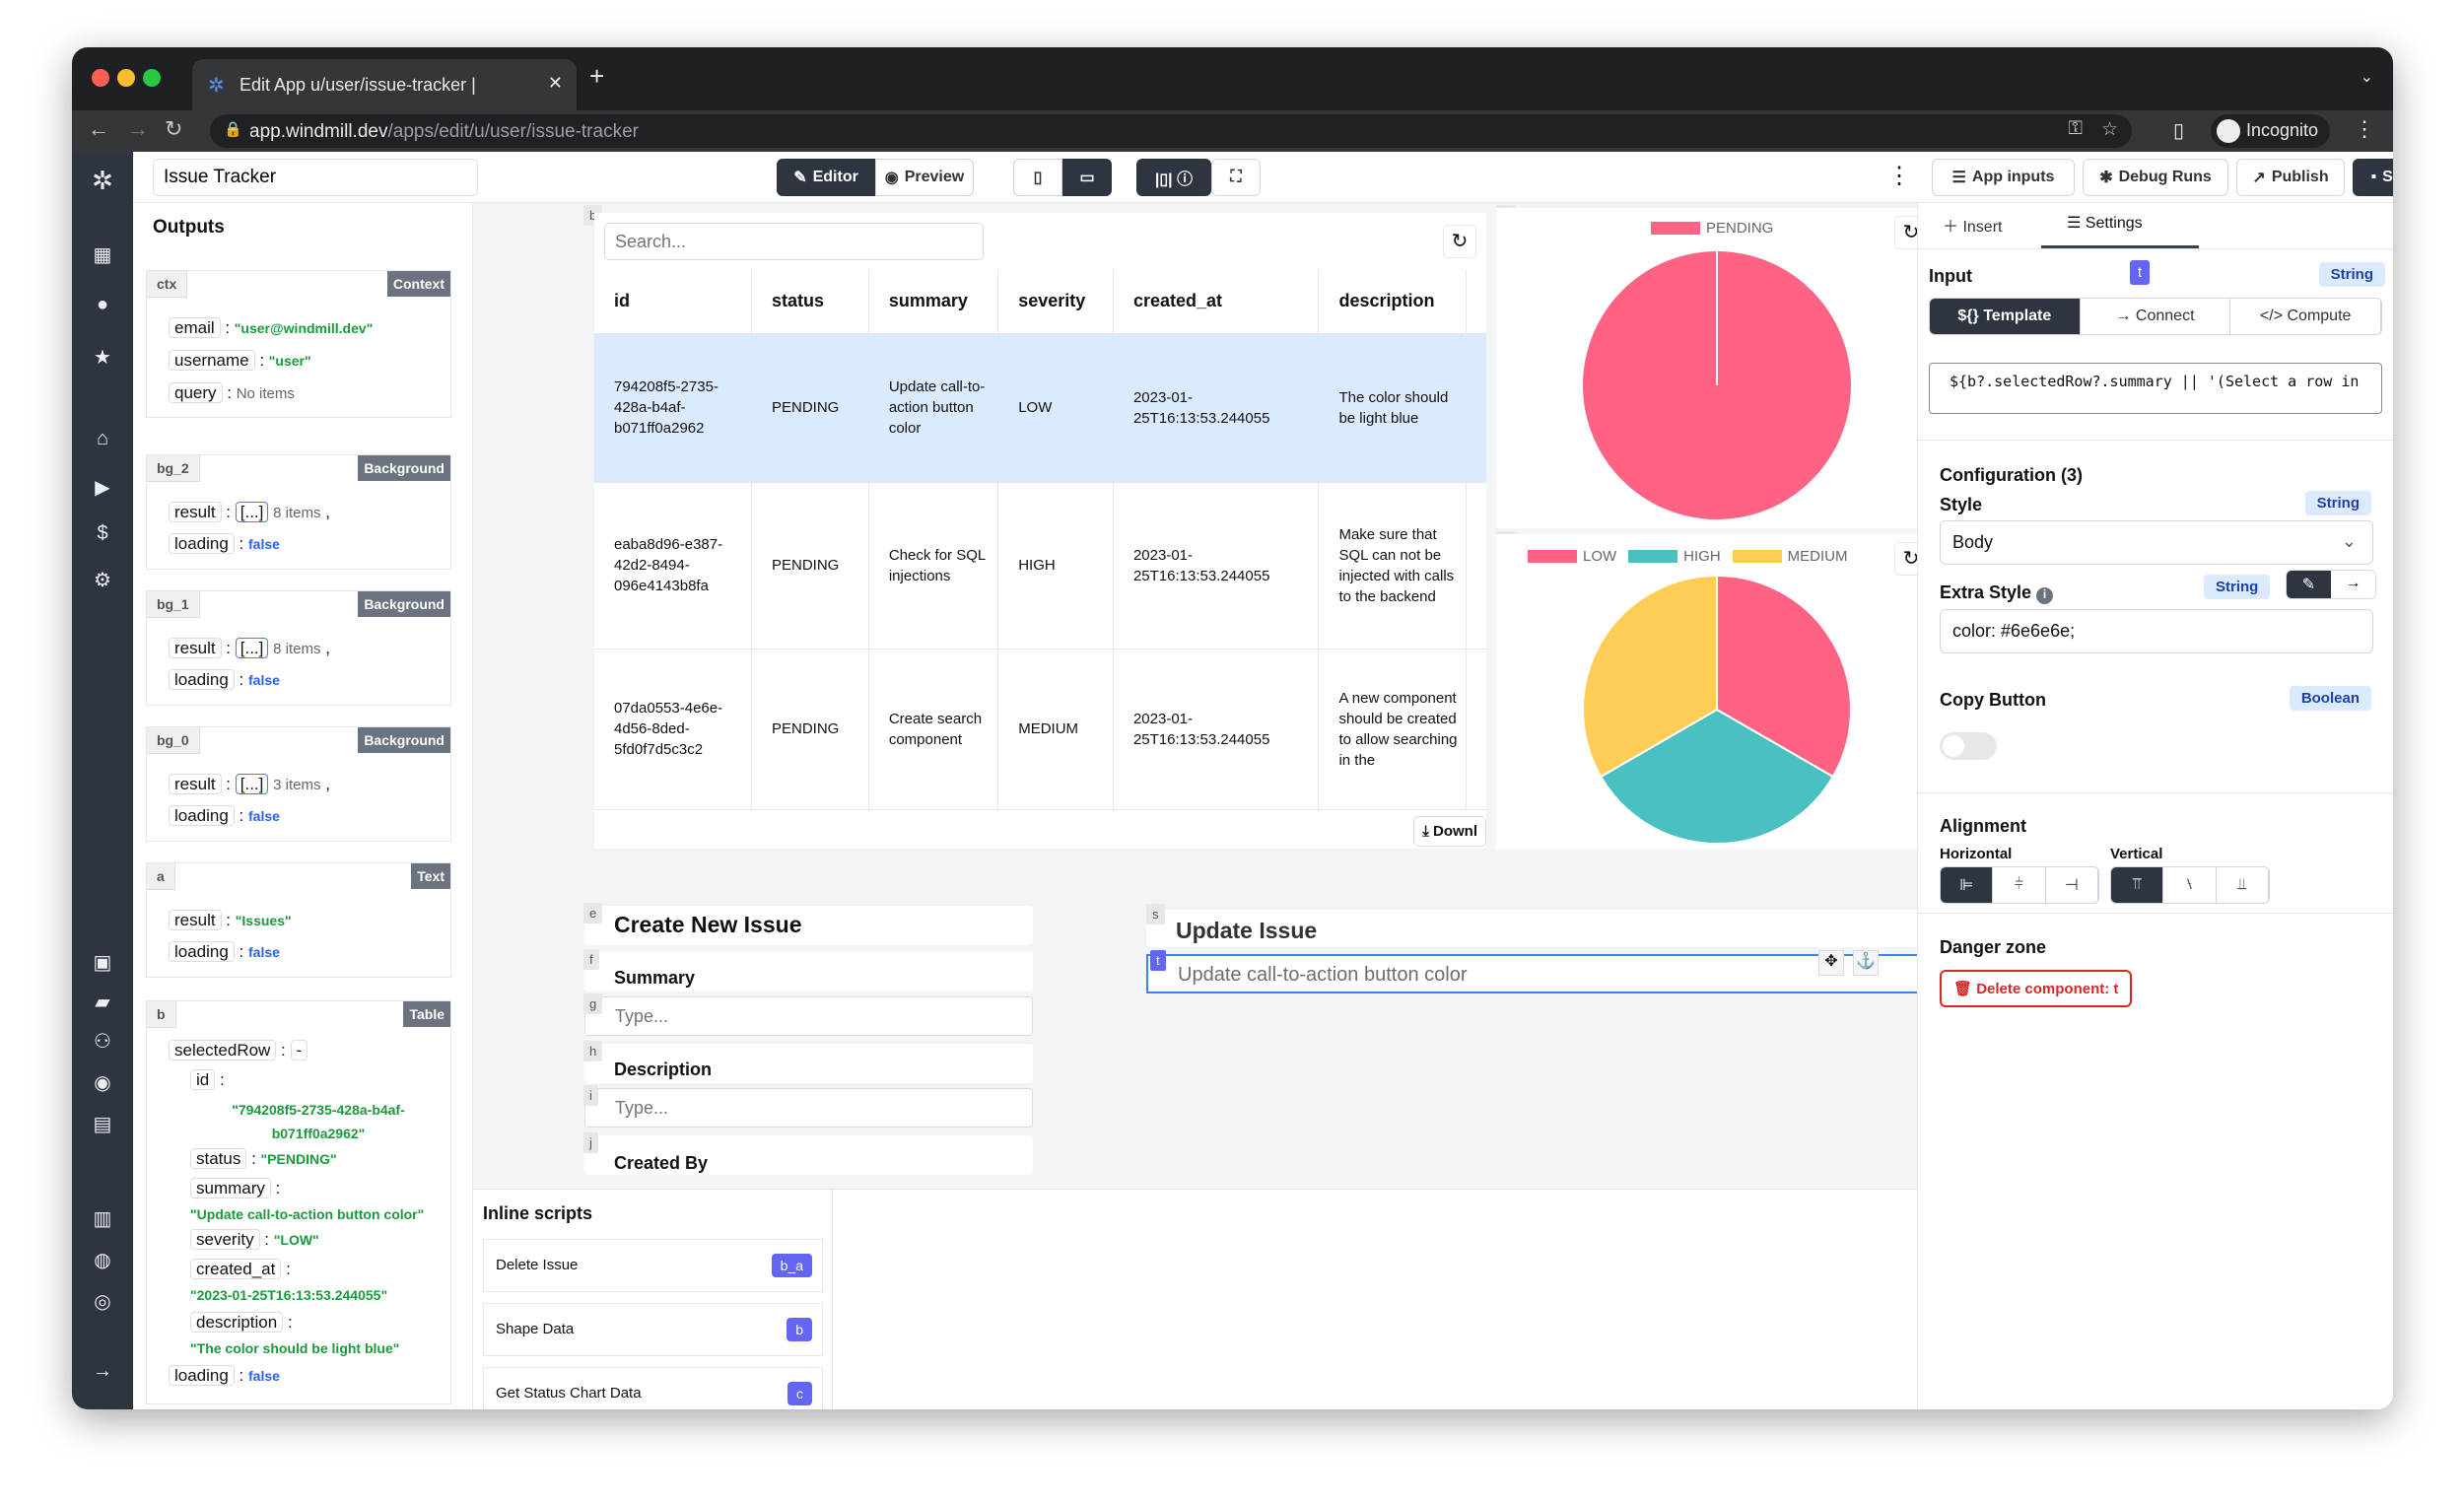  I want to click on home-icon: ⌂, so click(102, 438).